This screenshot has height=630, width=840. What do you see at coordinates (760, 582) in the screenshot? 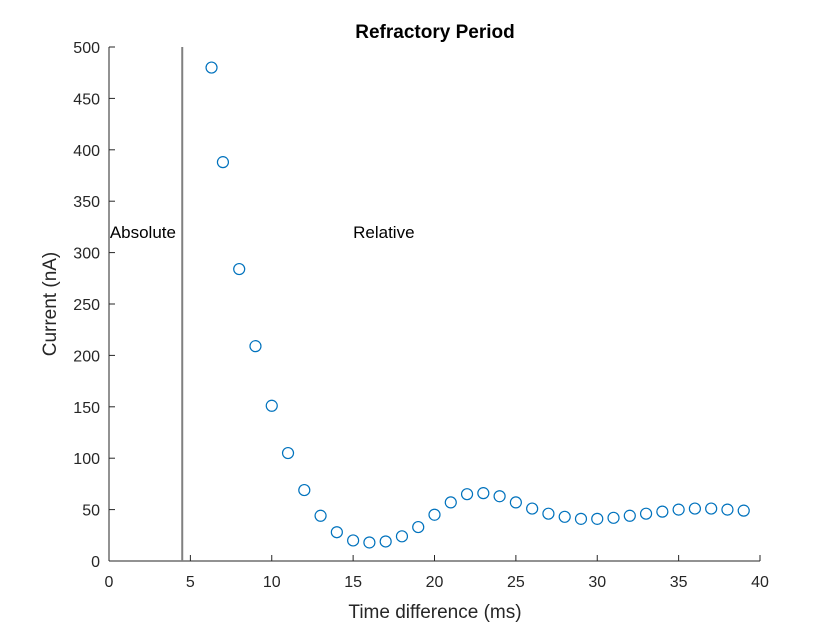
I see `x-tick-label: 40` at bounding box center [760, 582].